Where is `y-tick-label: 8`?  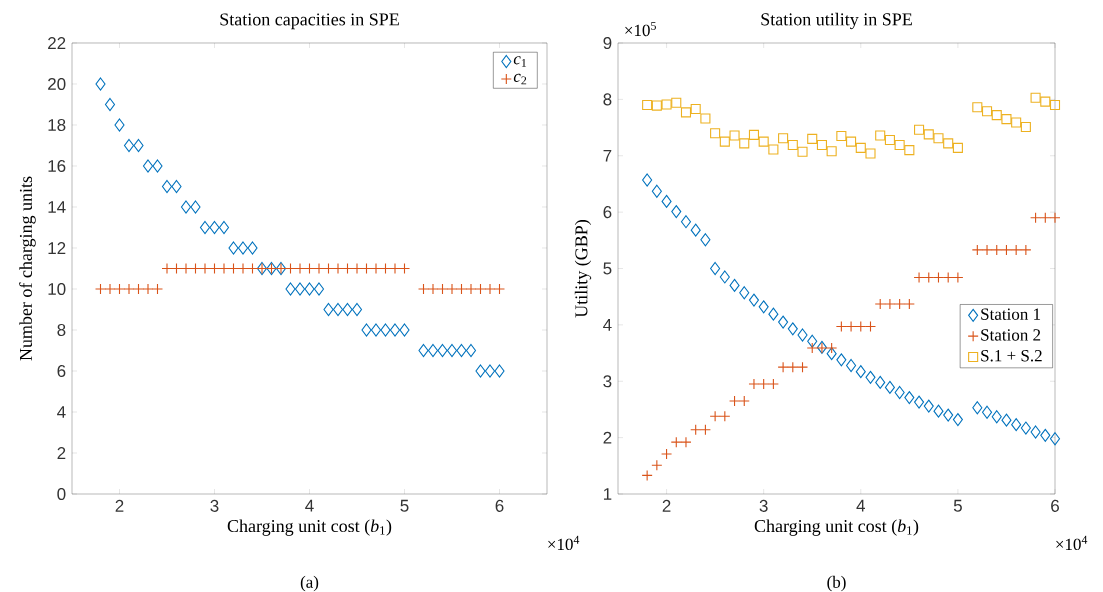 y-tick-label: 8 is located at coordinates (607, 99).